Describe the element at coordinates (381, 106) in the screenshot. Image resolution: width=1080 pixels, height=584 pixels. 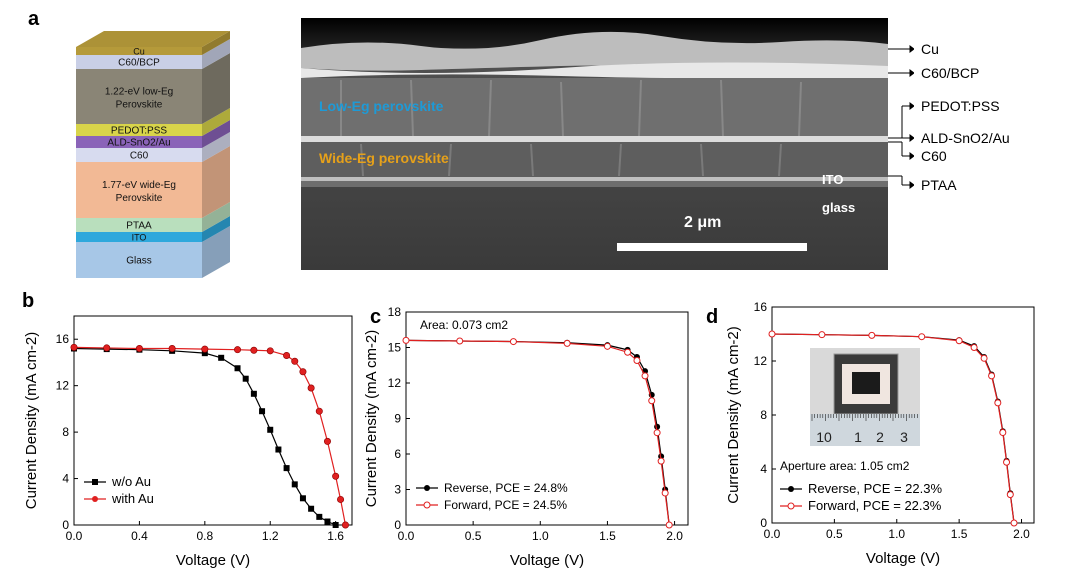
I see `sem-low-label: Low-Eg perovskite` at that location.